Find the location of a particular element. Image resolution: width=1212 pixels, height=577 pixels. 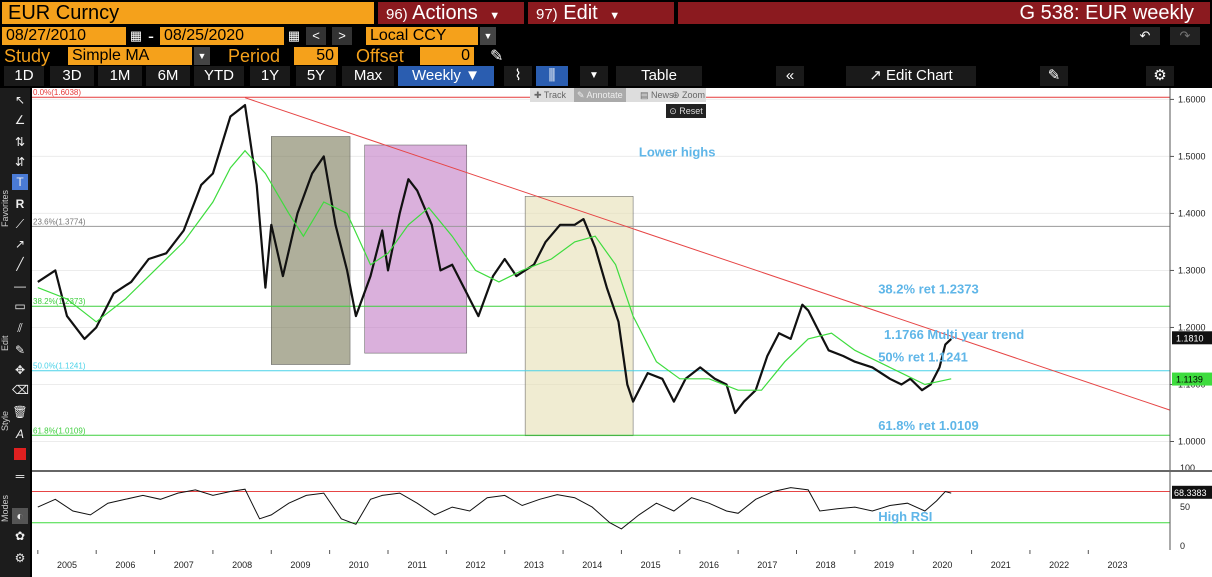

hline-icon: — is located at coordinates (20, 286).